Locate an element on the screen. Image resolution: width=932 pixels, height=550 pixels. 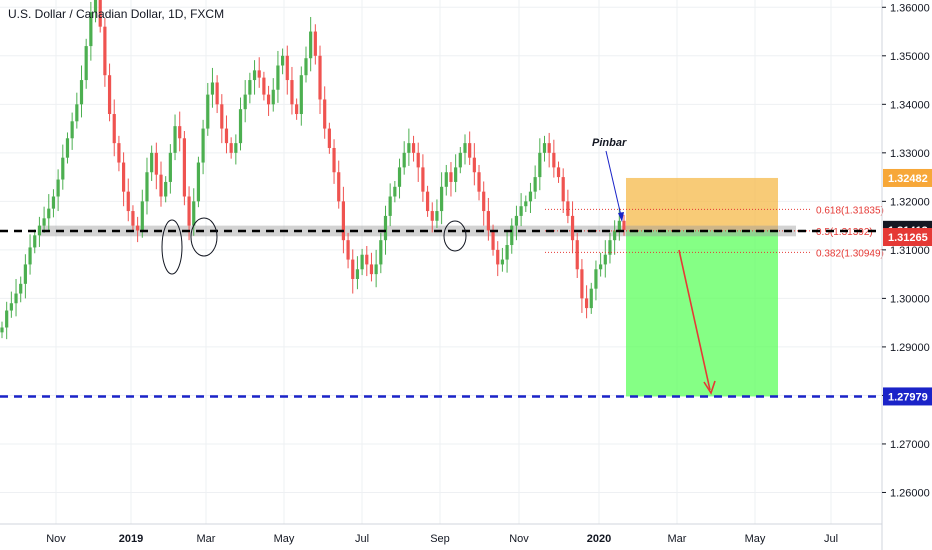
time-tick-label: 2020 is located at coordinates (599, 539).